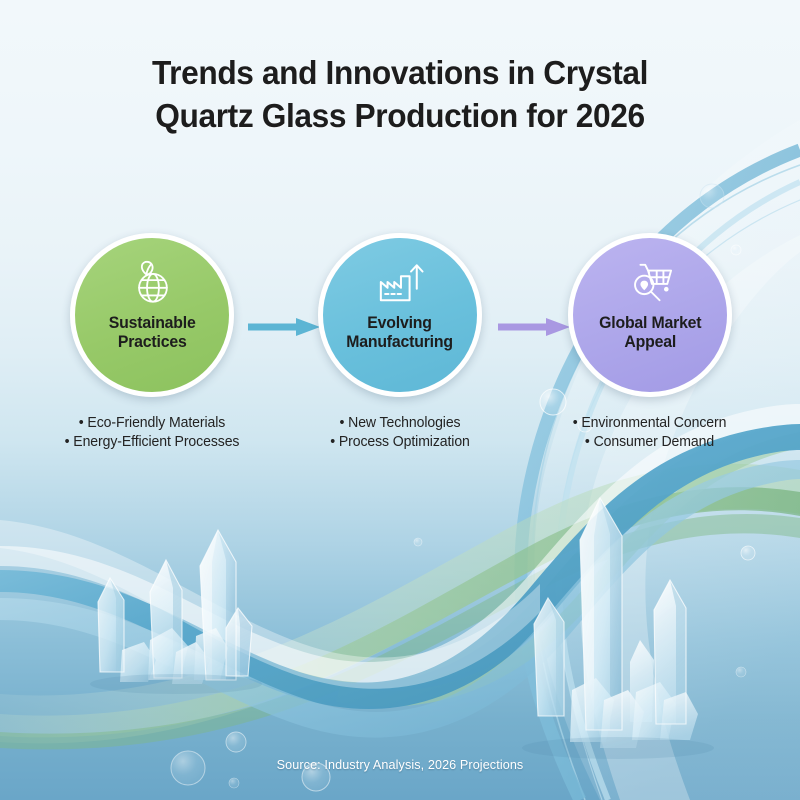 Image resolution: width=800 pixels, height=800 pixels. What do you see at coordinates (400, 72) in the screenshot?
I see `title-line-1: Trends and Innovations in Crystal` at bounding box center [400, 72].